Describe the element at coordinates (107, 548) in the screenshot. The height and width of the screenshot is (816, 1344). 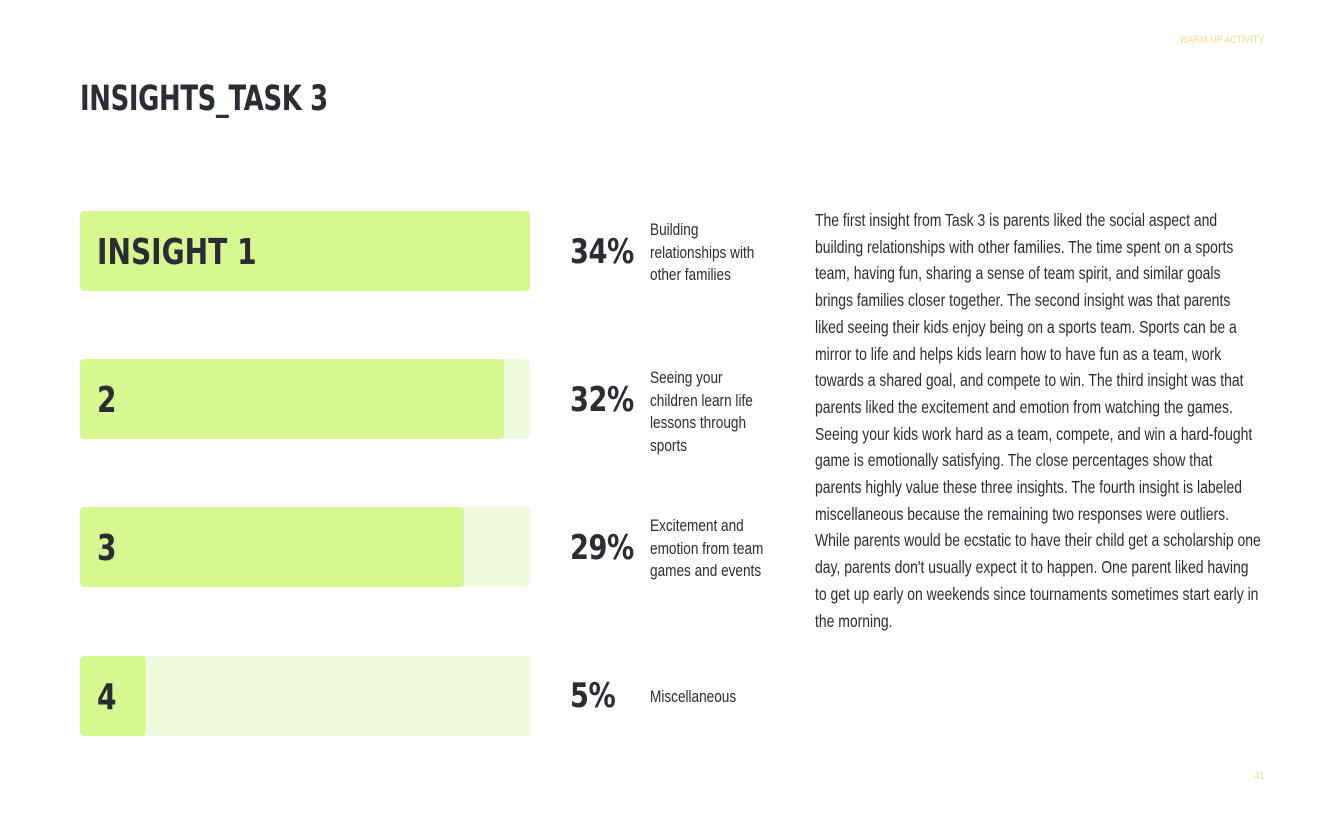
I see `insight-bar-label-3: 3` at that location.